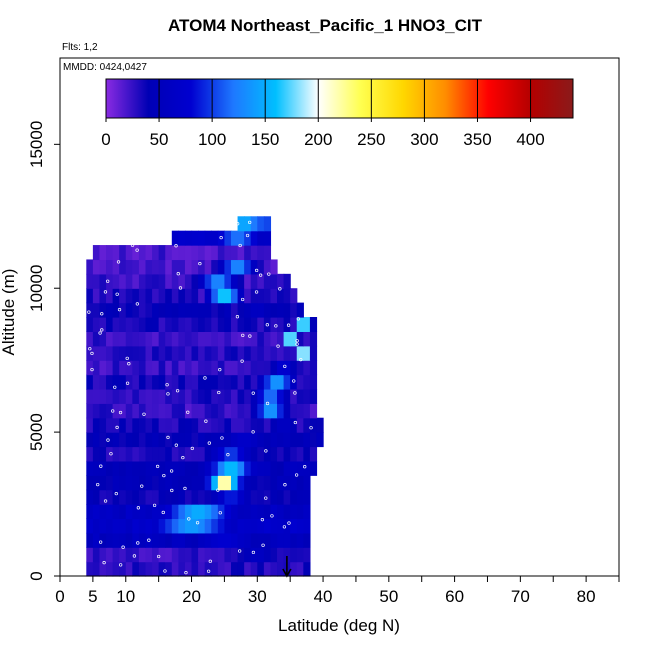 The height and width of the screenshot is (650, 650). Describe the element at coordinates (454, 596) in the screenshot. I see `x-tick-label: 60` at that location.